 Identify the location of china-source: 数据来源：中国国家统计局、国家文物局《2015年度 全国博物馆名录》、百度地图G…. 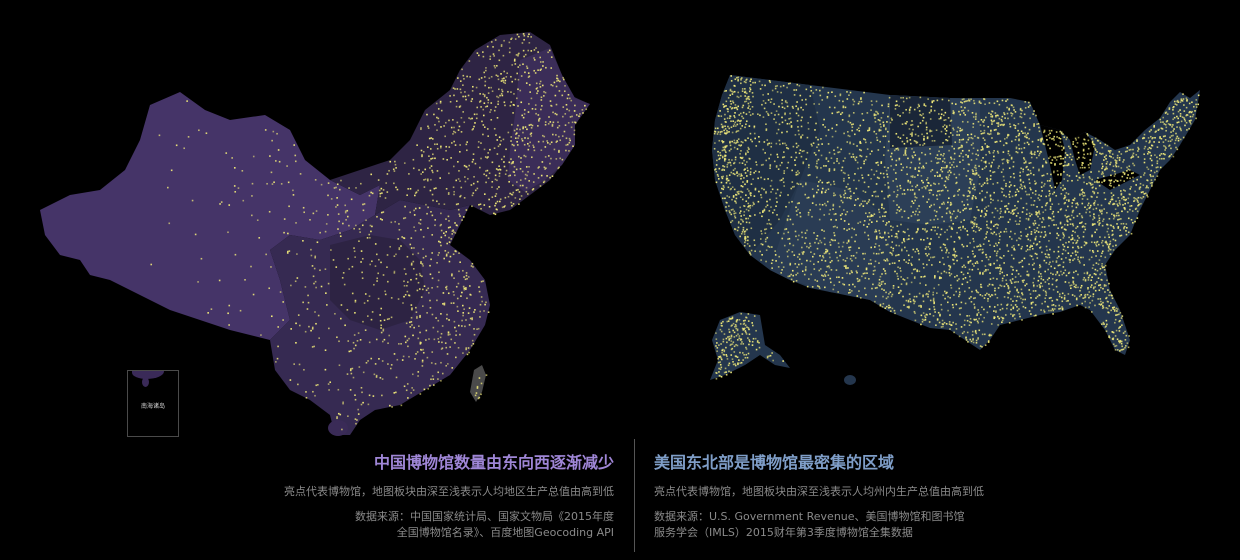
(449, 525).